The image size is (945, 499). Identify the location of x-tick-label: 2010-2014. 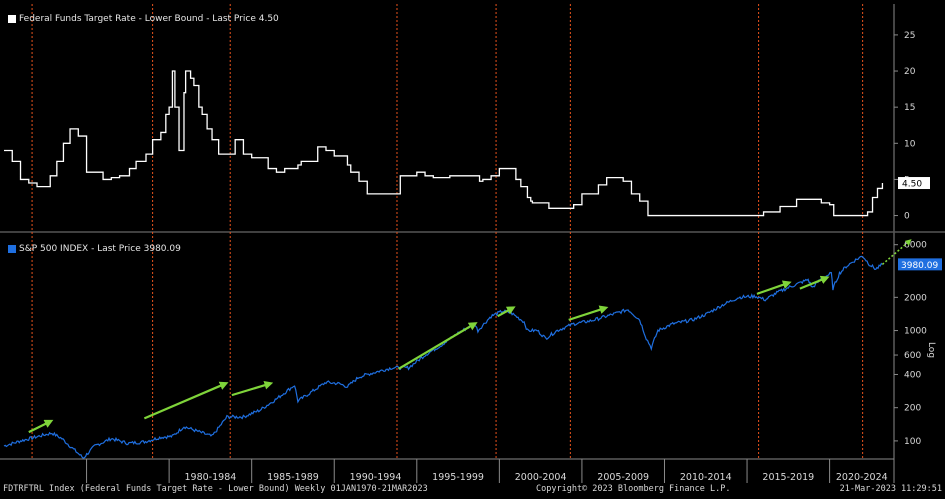
(706, 477).